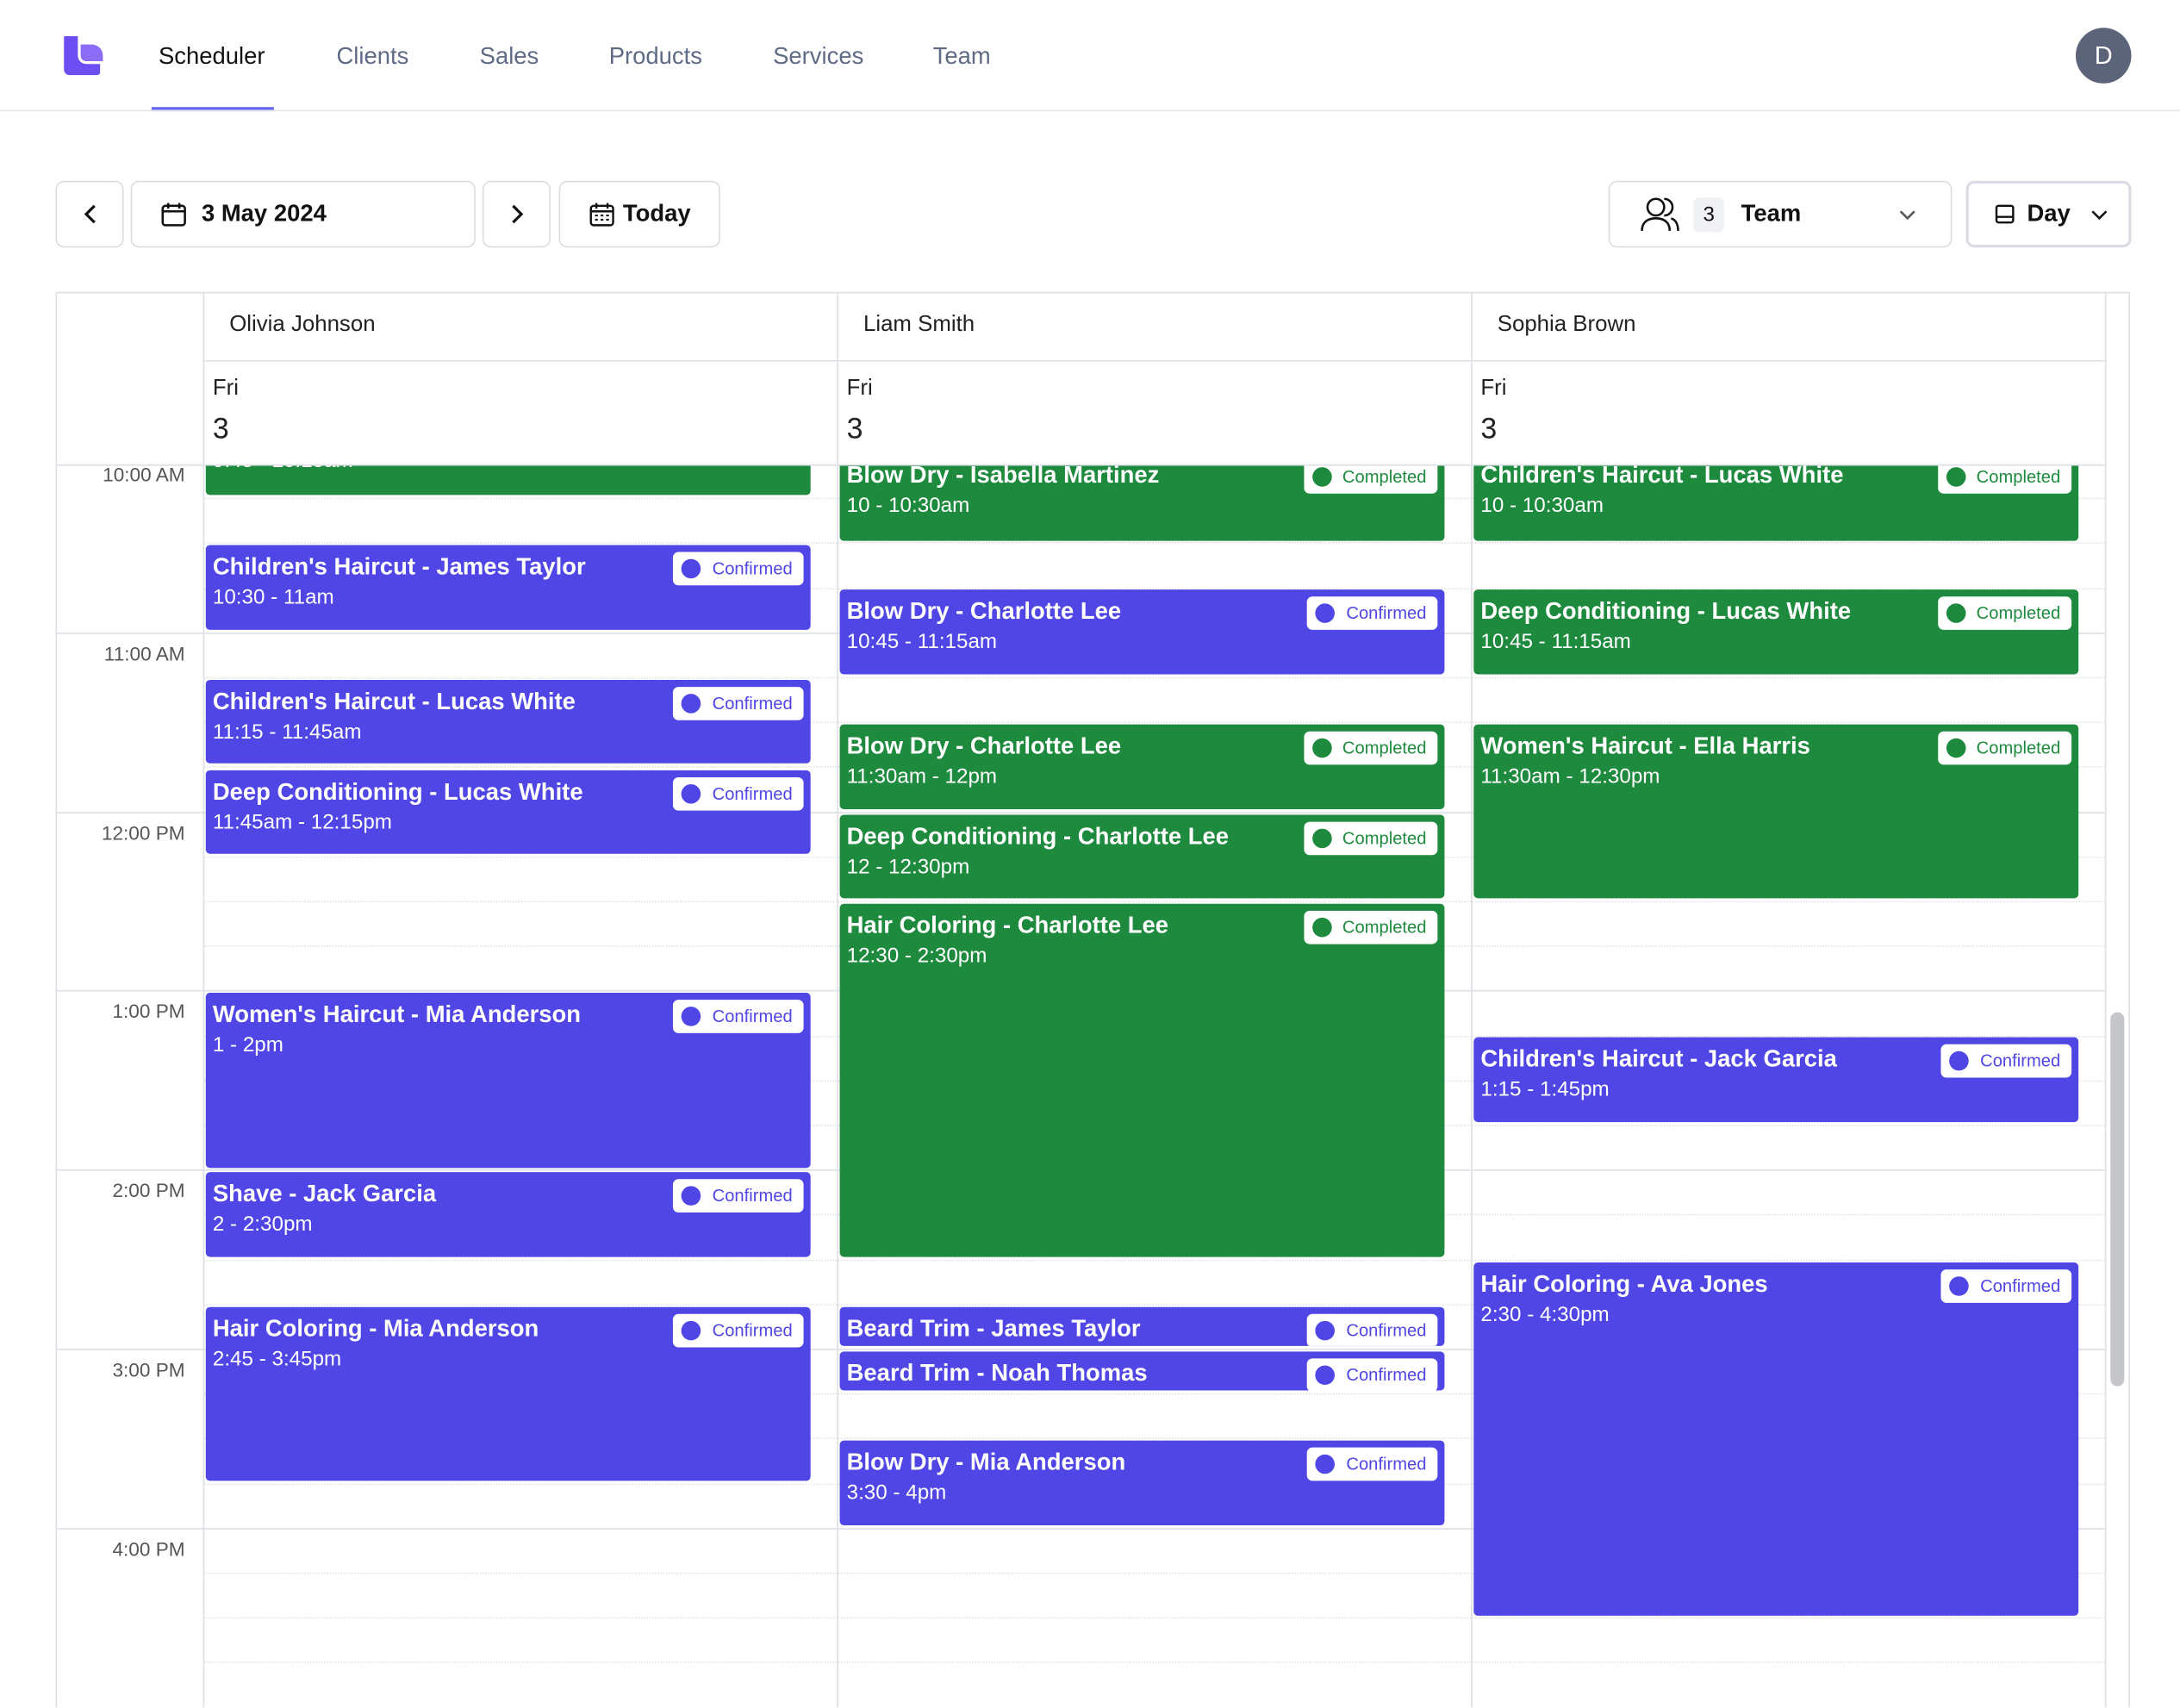 This screenshot has width=2180, height=1708. I want to click on appointment-time: 2 - 2:30pm, so click(262, 1224).